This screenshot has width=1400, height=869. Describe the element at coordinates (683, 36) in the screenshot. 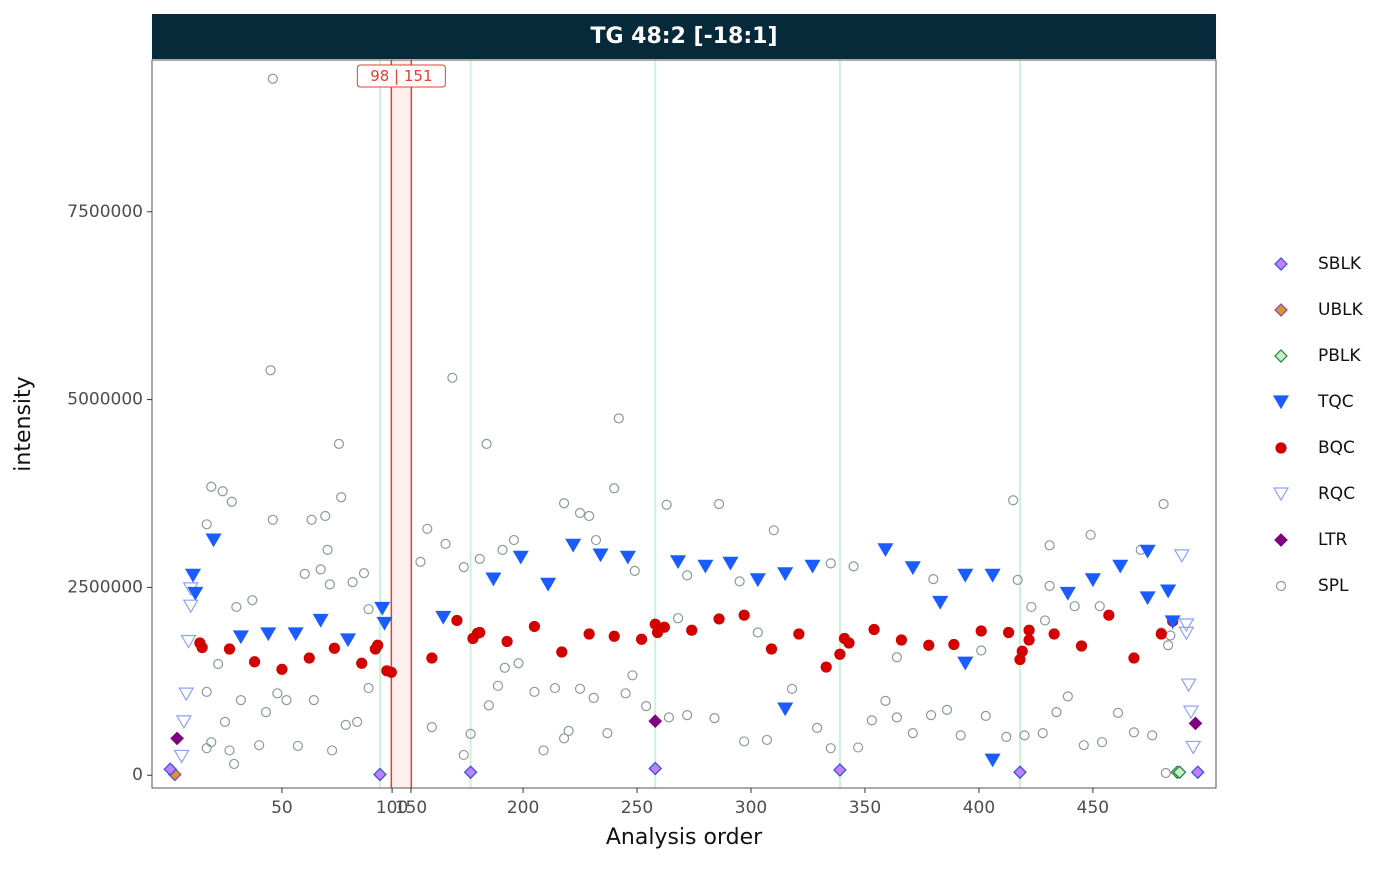

I see `chart-title: TG 48:2 [-18:1]` at that location.